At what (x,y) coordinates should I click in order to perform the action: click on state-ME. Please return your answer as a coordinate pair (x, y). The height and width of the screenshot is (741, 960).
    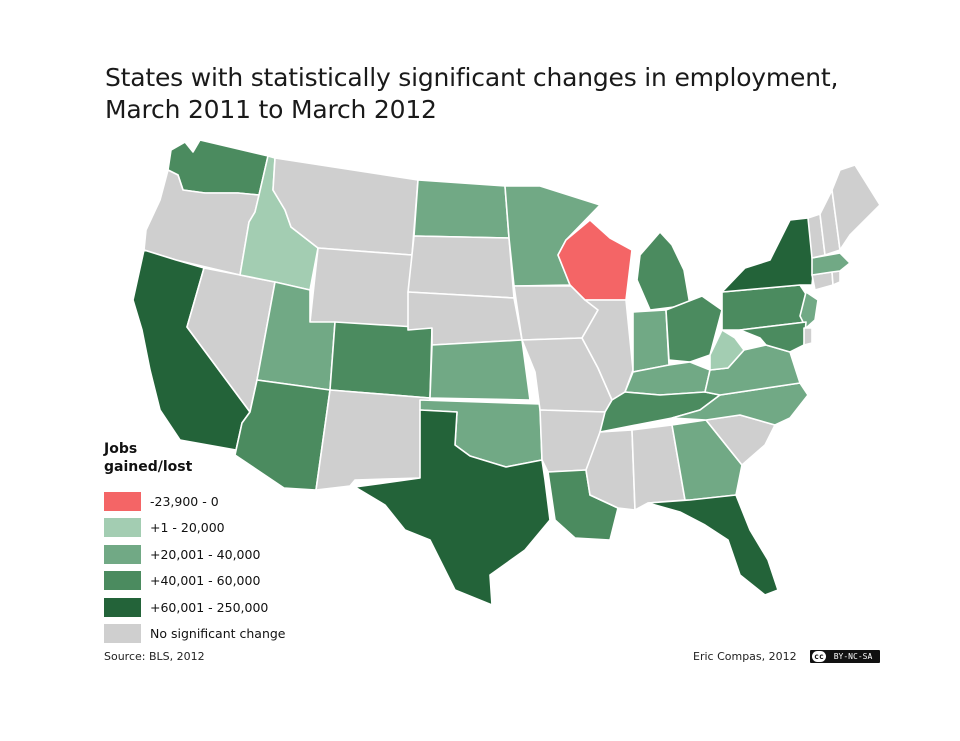
    Looking at the image, I should click on (856, 207).